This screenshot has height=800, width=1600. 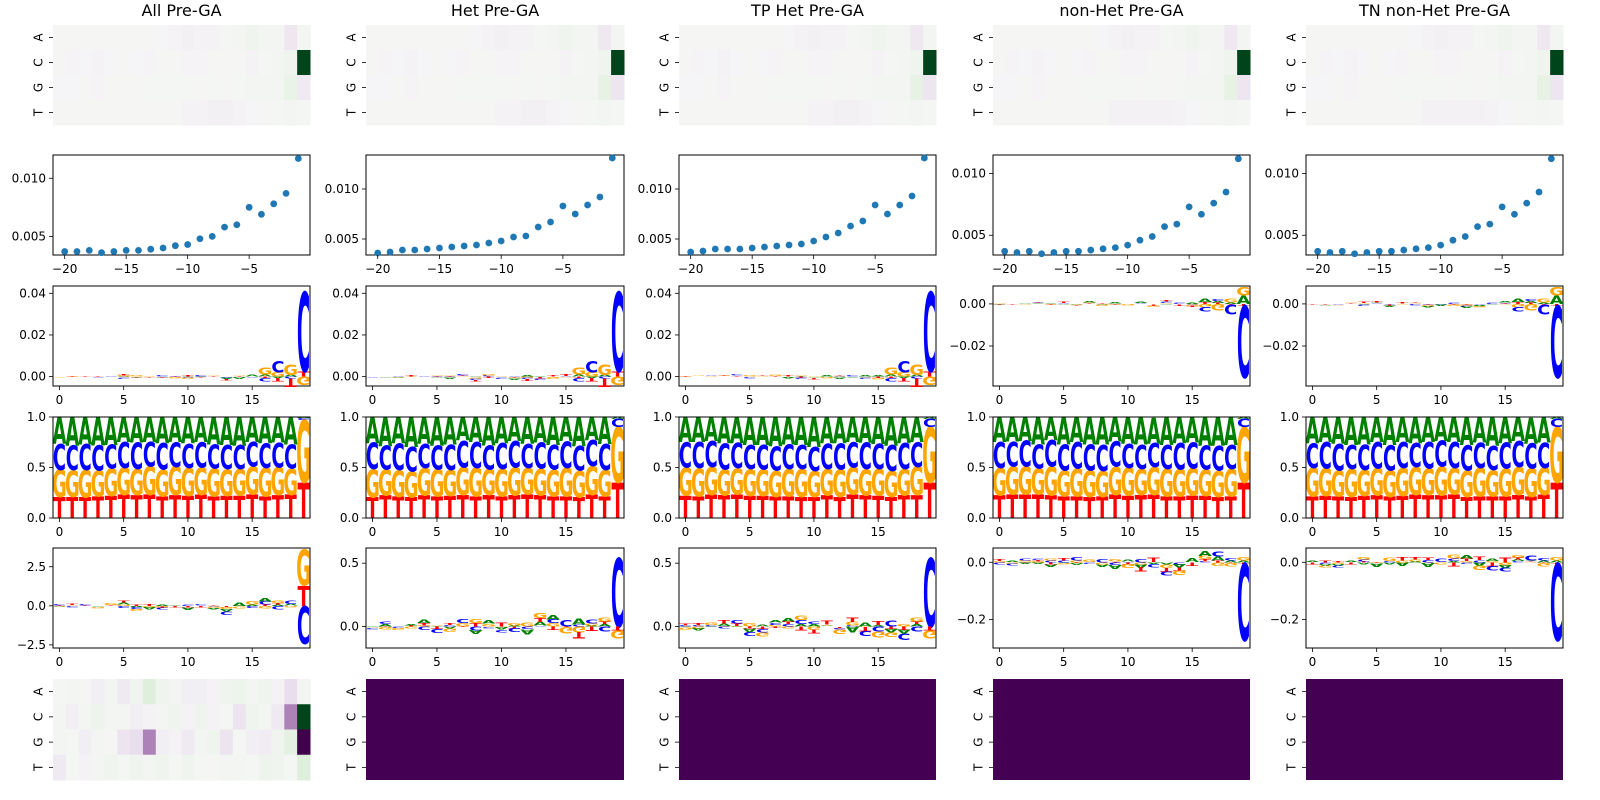 What do you see at coordinates (1313, 532) in the screenshot?
I see `x-tick-label: 0` at bounding box center [1313, 532].